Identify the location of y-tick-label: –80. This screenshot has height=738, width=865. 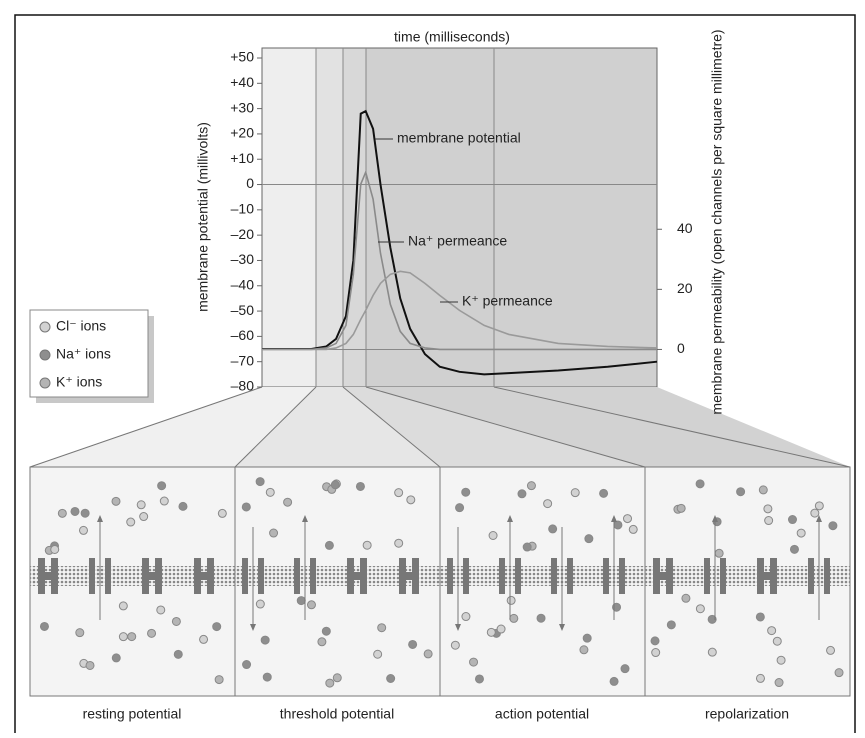
(243, 386).